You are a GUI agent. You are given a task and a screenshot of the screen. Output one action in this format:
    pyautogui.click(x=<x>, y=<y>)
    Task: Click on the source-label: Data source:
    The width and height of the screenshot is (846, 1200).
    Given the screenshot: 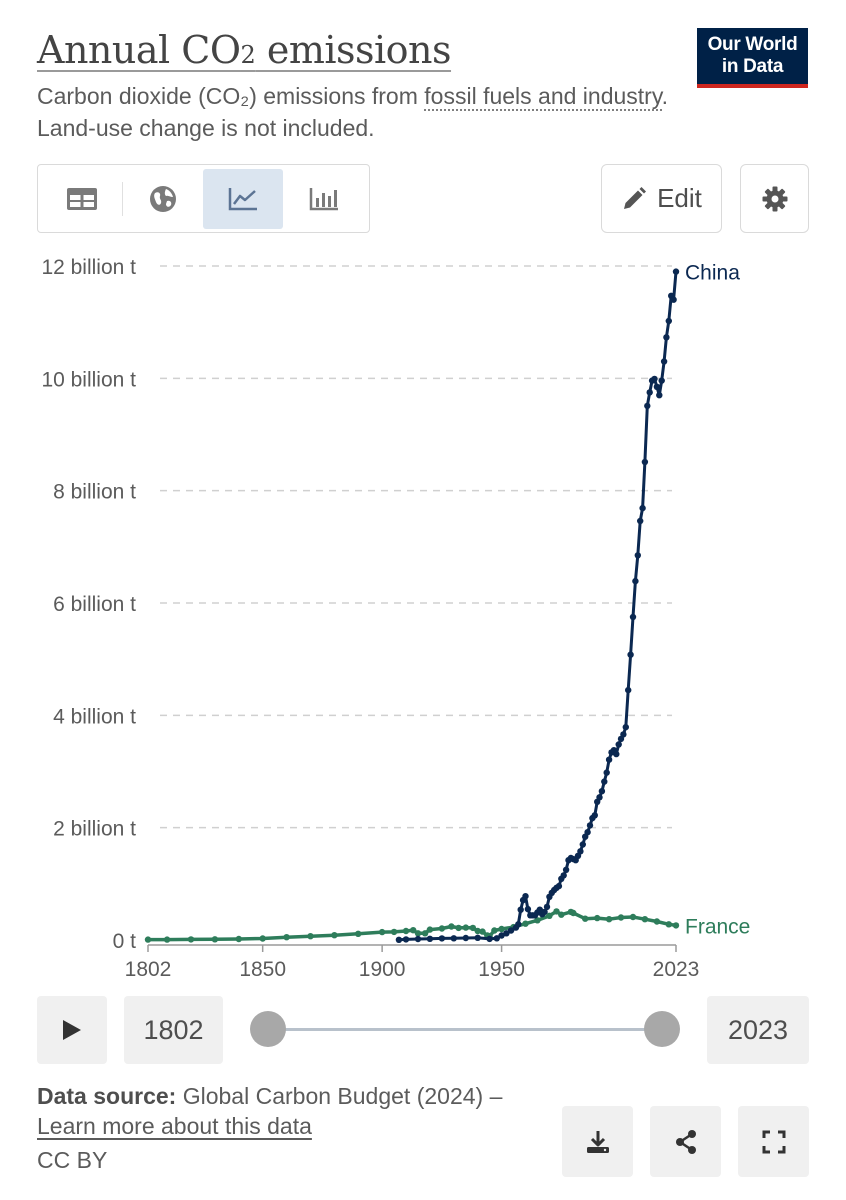 What is the action you would take?
    pyautogui.click(x=107, y=1096)
    